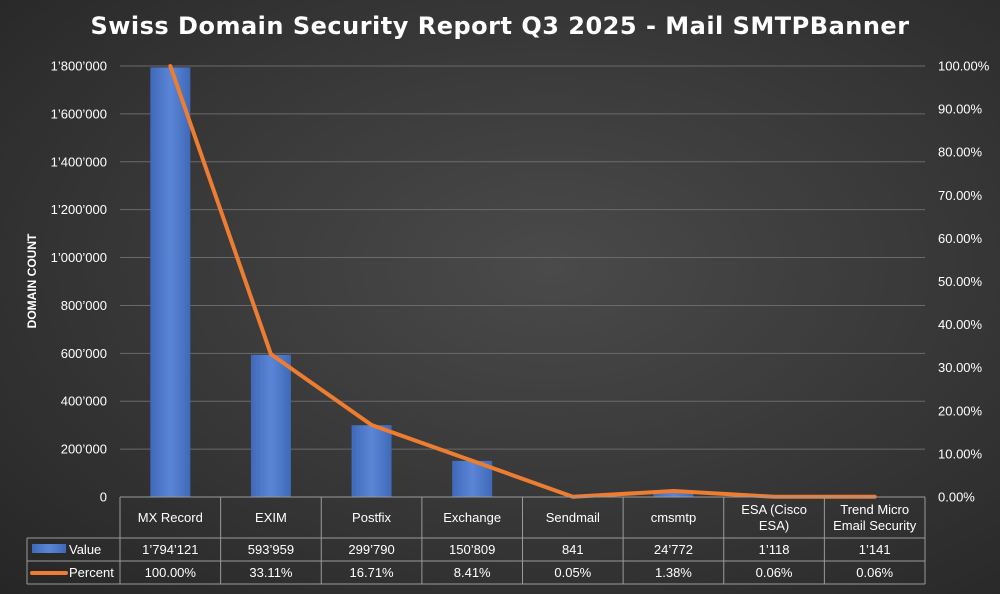 The height and width of the screenshot is (594, 1000). I want to click on y2-tick-label: 90.00%, so click(960, 109).